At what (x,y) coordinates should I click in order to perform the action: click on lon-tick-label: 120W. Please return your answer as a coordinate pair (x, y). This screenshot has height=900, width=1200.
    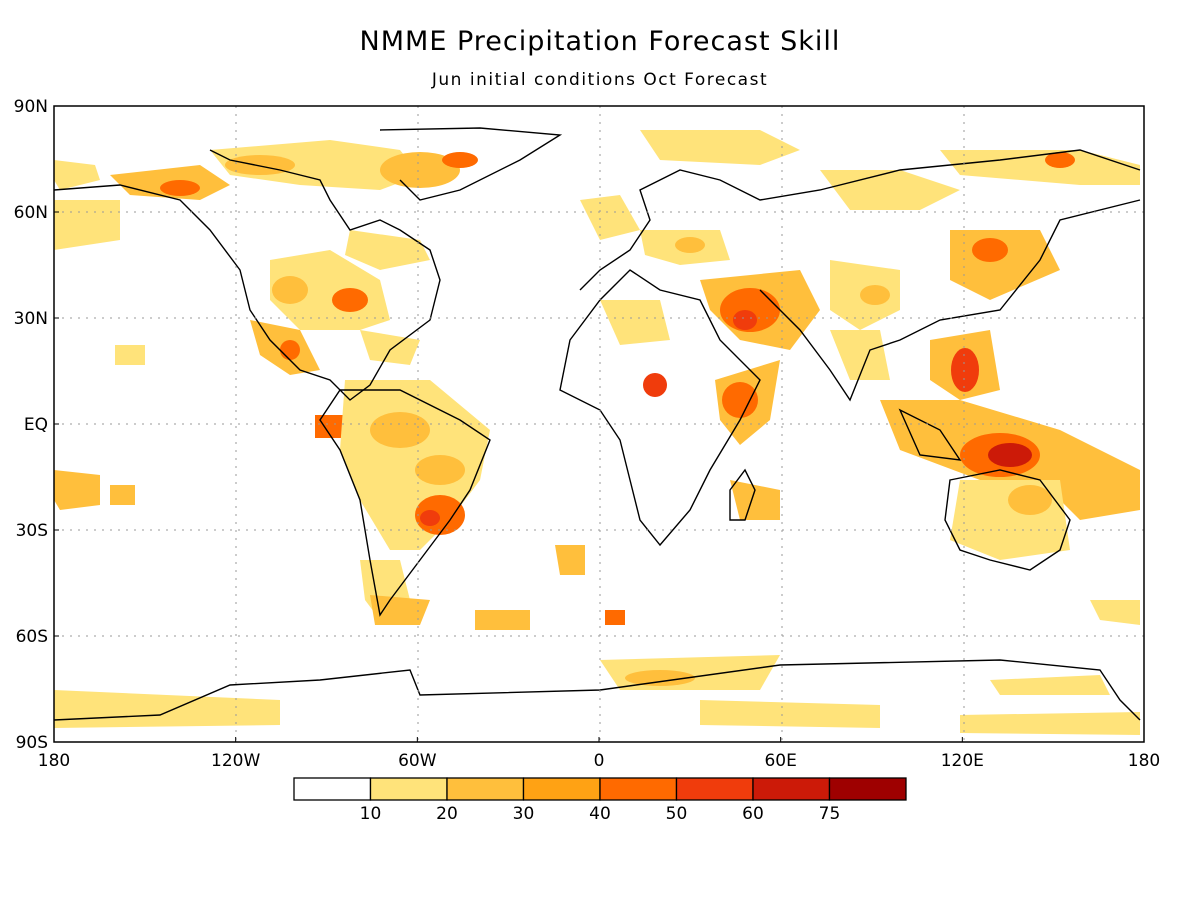
    Looking at the image, I should click on (235, 761).